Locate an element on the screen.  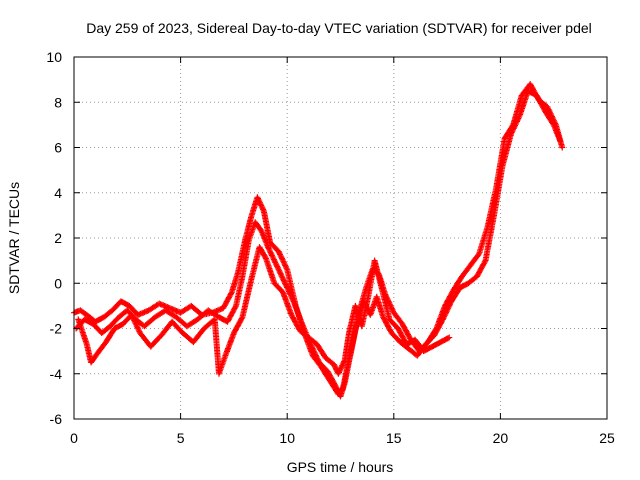
y-tick-label: 8 is located at coordinates (58, 102).